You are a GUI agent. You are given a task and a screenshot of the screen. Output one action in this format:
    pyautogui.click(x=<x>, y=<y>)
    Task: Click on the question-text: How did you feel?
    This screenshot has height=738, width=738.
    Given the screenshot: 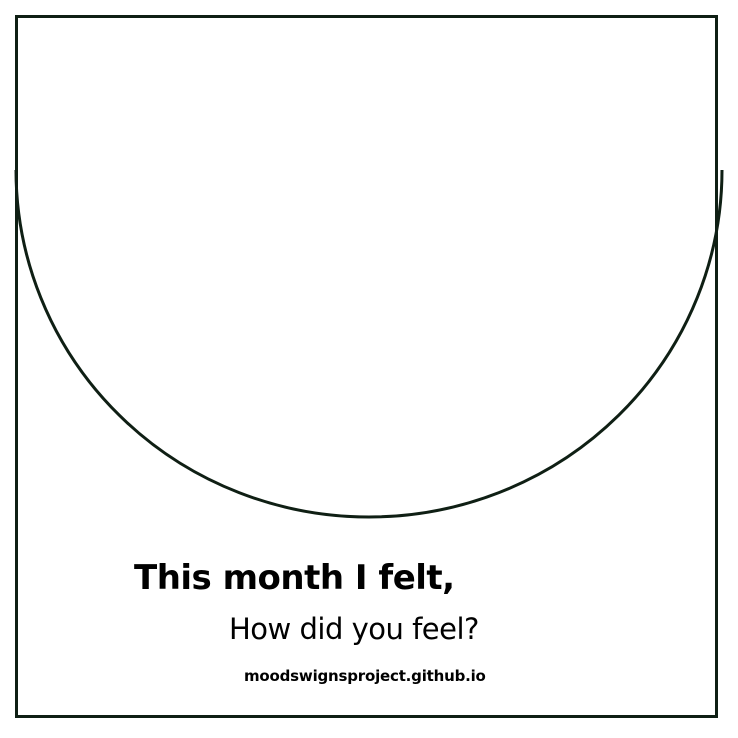 What is the action you would take?
    pyautogui.click(x=354, y=629)
    